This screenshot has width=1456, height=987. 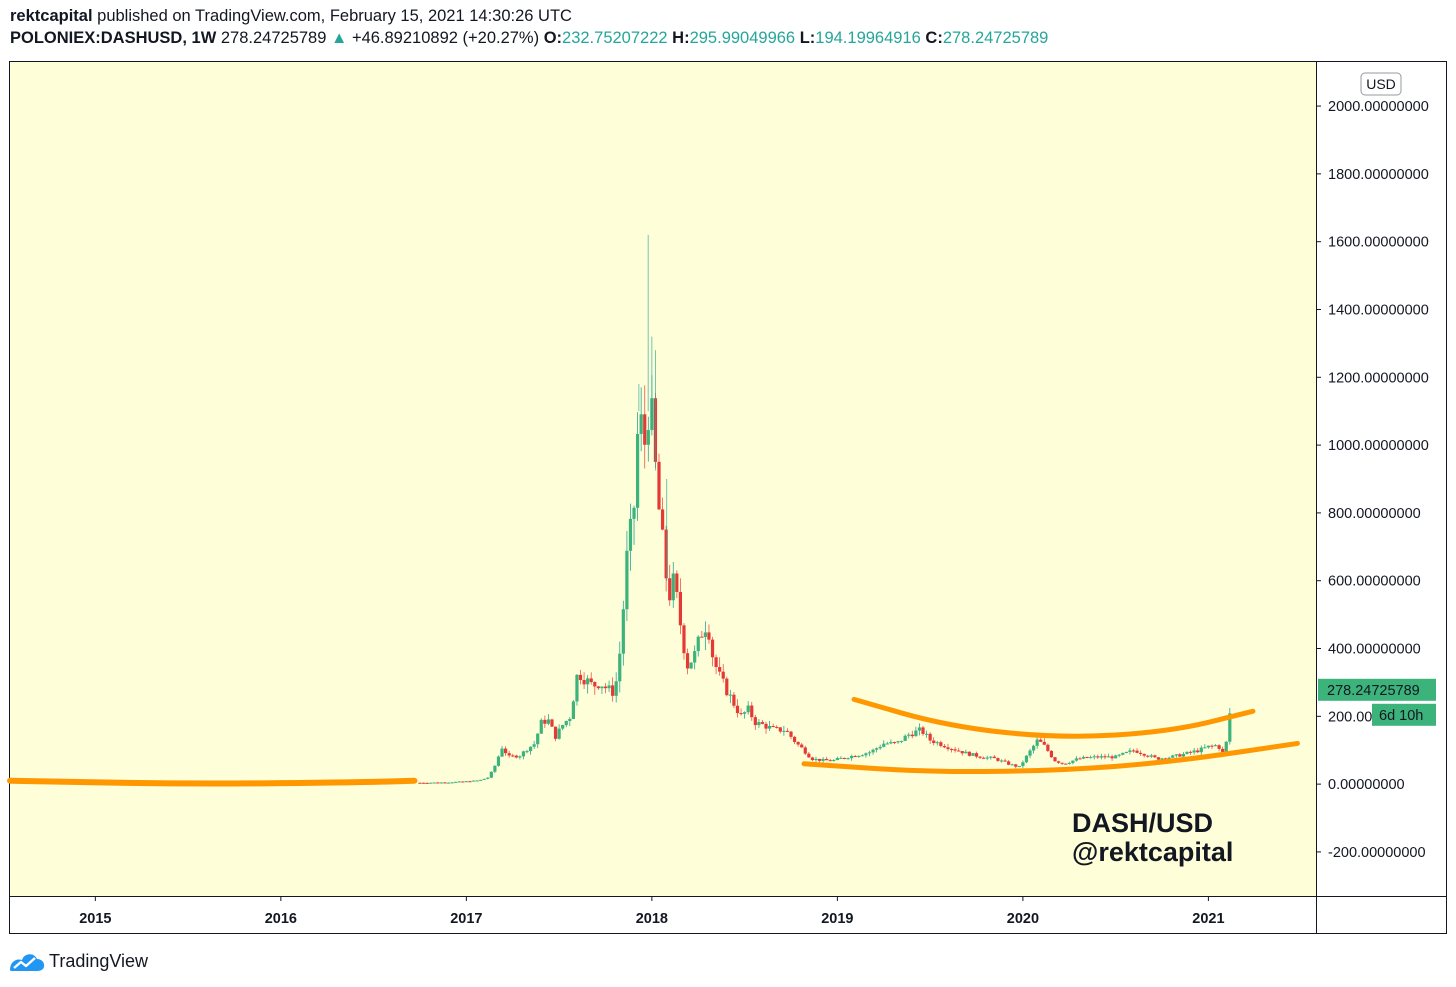 I want to click on low-label: L:, so click(x=807, y=38).